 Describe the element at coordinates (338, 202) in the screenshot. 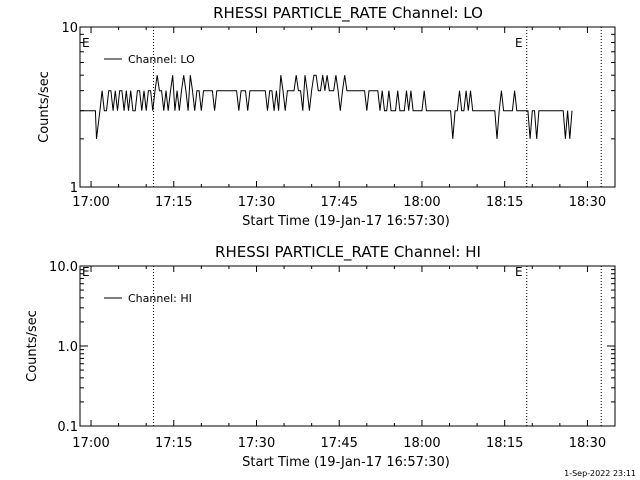

I see `lo-x-tick-label: 17:45` at that location.